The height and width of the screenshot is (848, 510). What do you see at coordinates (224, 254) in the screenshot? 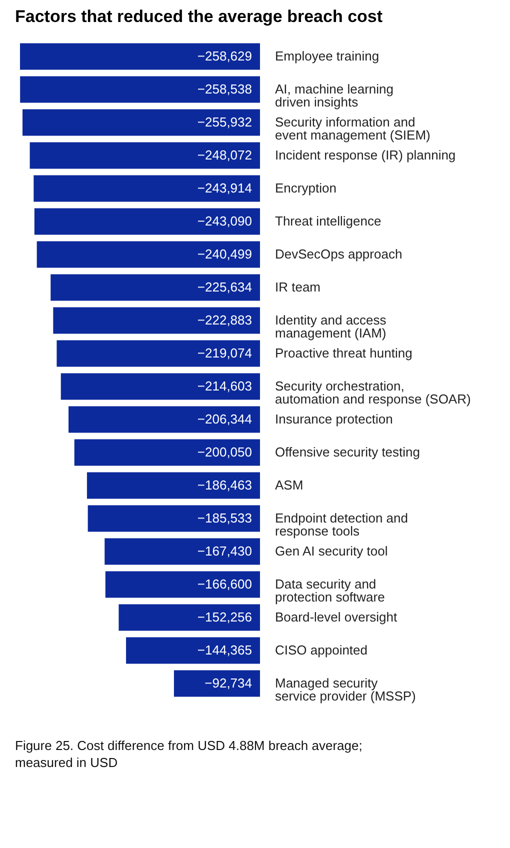
I see `data-label: −240,499` at bounding box center [224, 254].